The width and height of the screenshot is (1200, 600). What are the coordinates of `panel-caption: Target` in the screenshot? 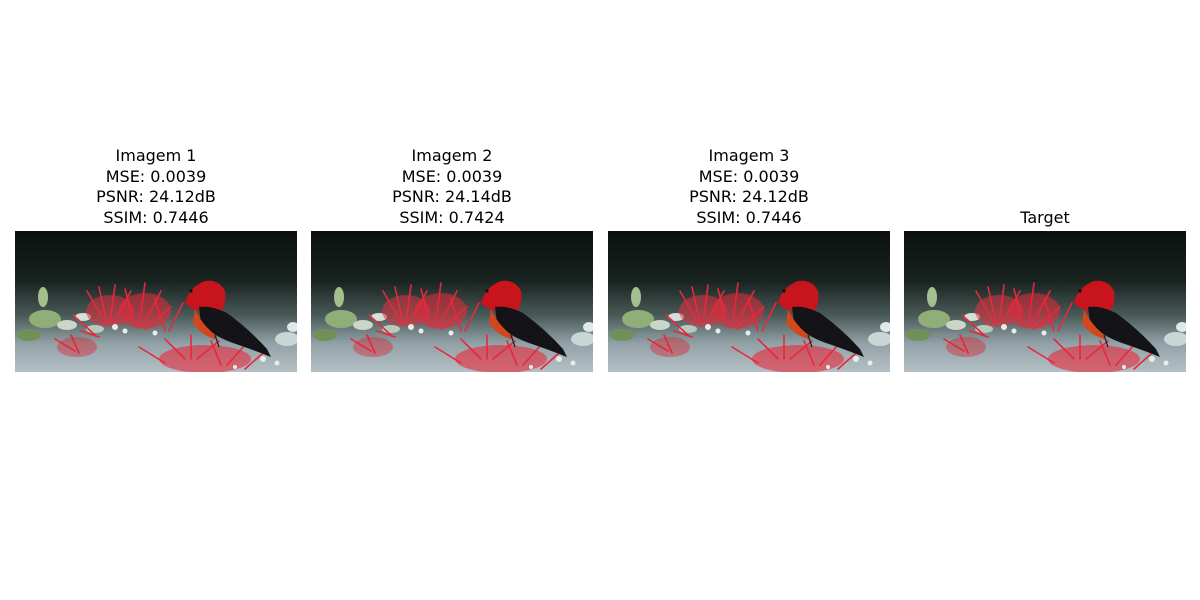 It's located at (1045, 218).